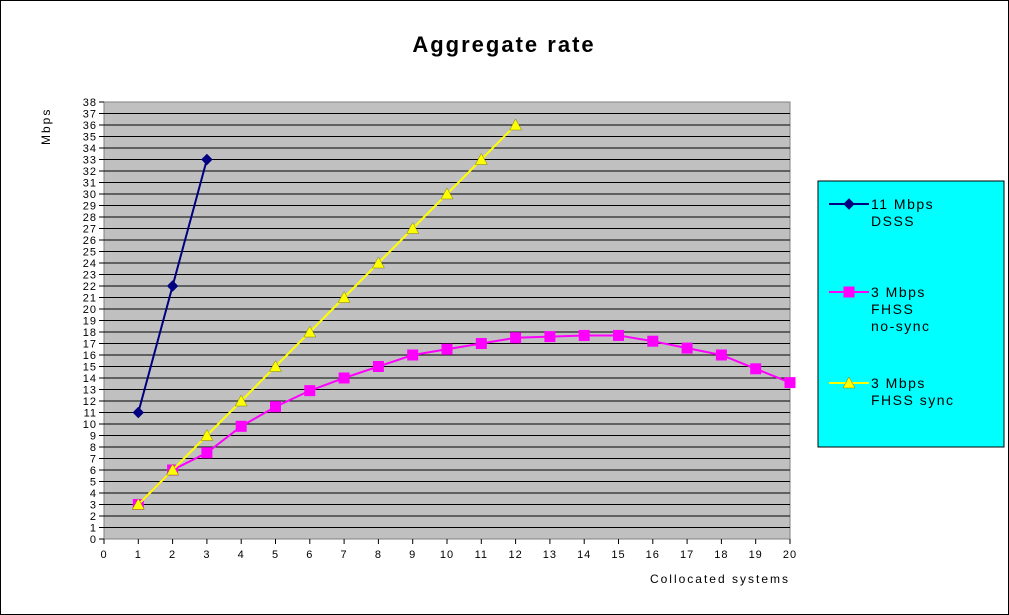 Image resolution: width=1009 pixels, height=615 pixels. I want to click on y-tick-label: 6, so click(93, 471).